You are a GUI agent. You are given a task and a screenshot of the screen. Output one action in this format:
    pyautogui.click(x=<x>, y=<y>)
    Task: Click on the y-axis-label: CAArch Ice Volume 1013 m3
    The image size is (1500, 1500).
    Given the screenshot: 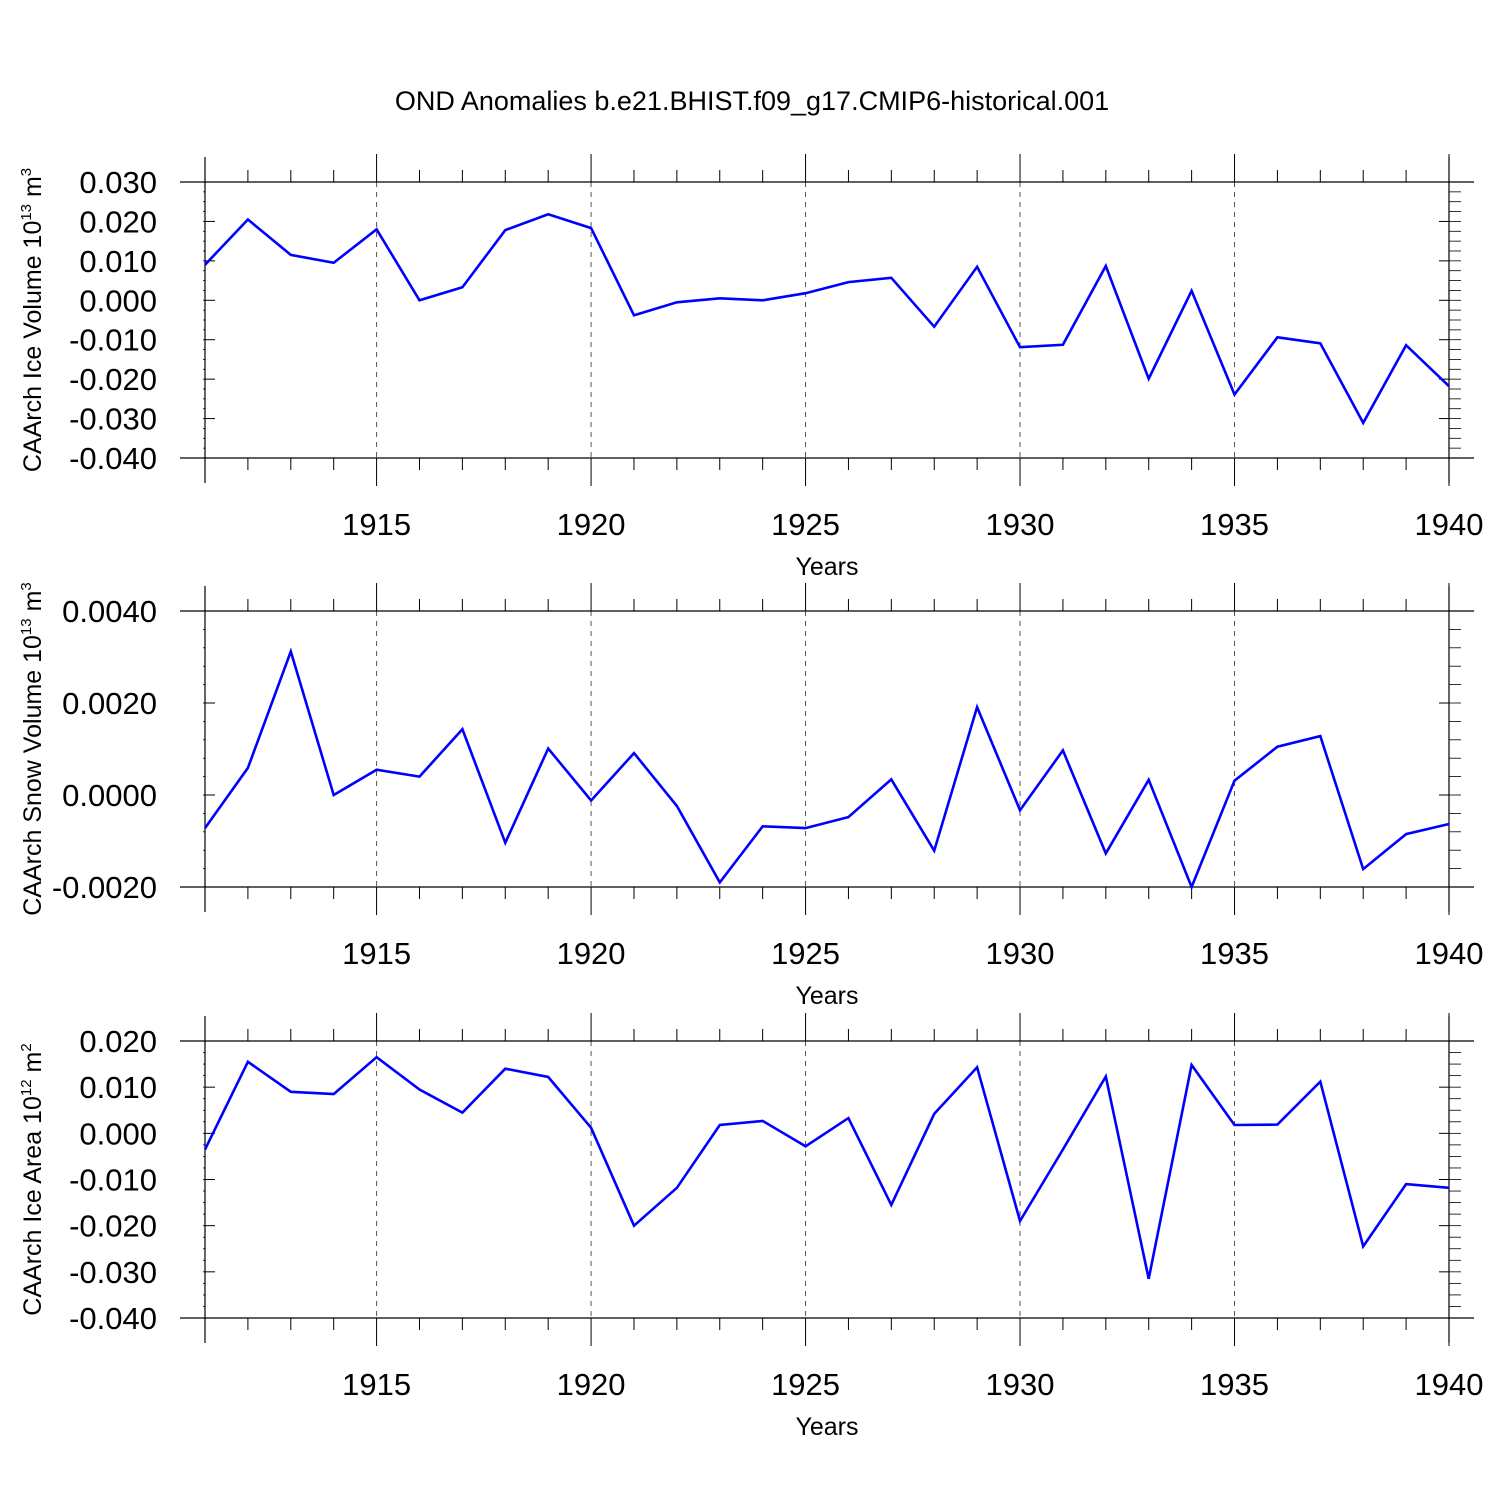 What is the action you would take?
    pyautogui.click(x=32, y=320)
    